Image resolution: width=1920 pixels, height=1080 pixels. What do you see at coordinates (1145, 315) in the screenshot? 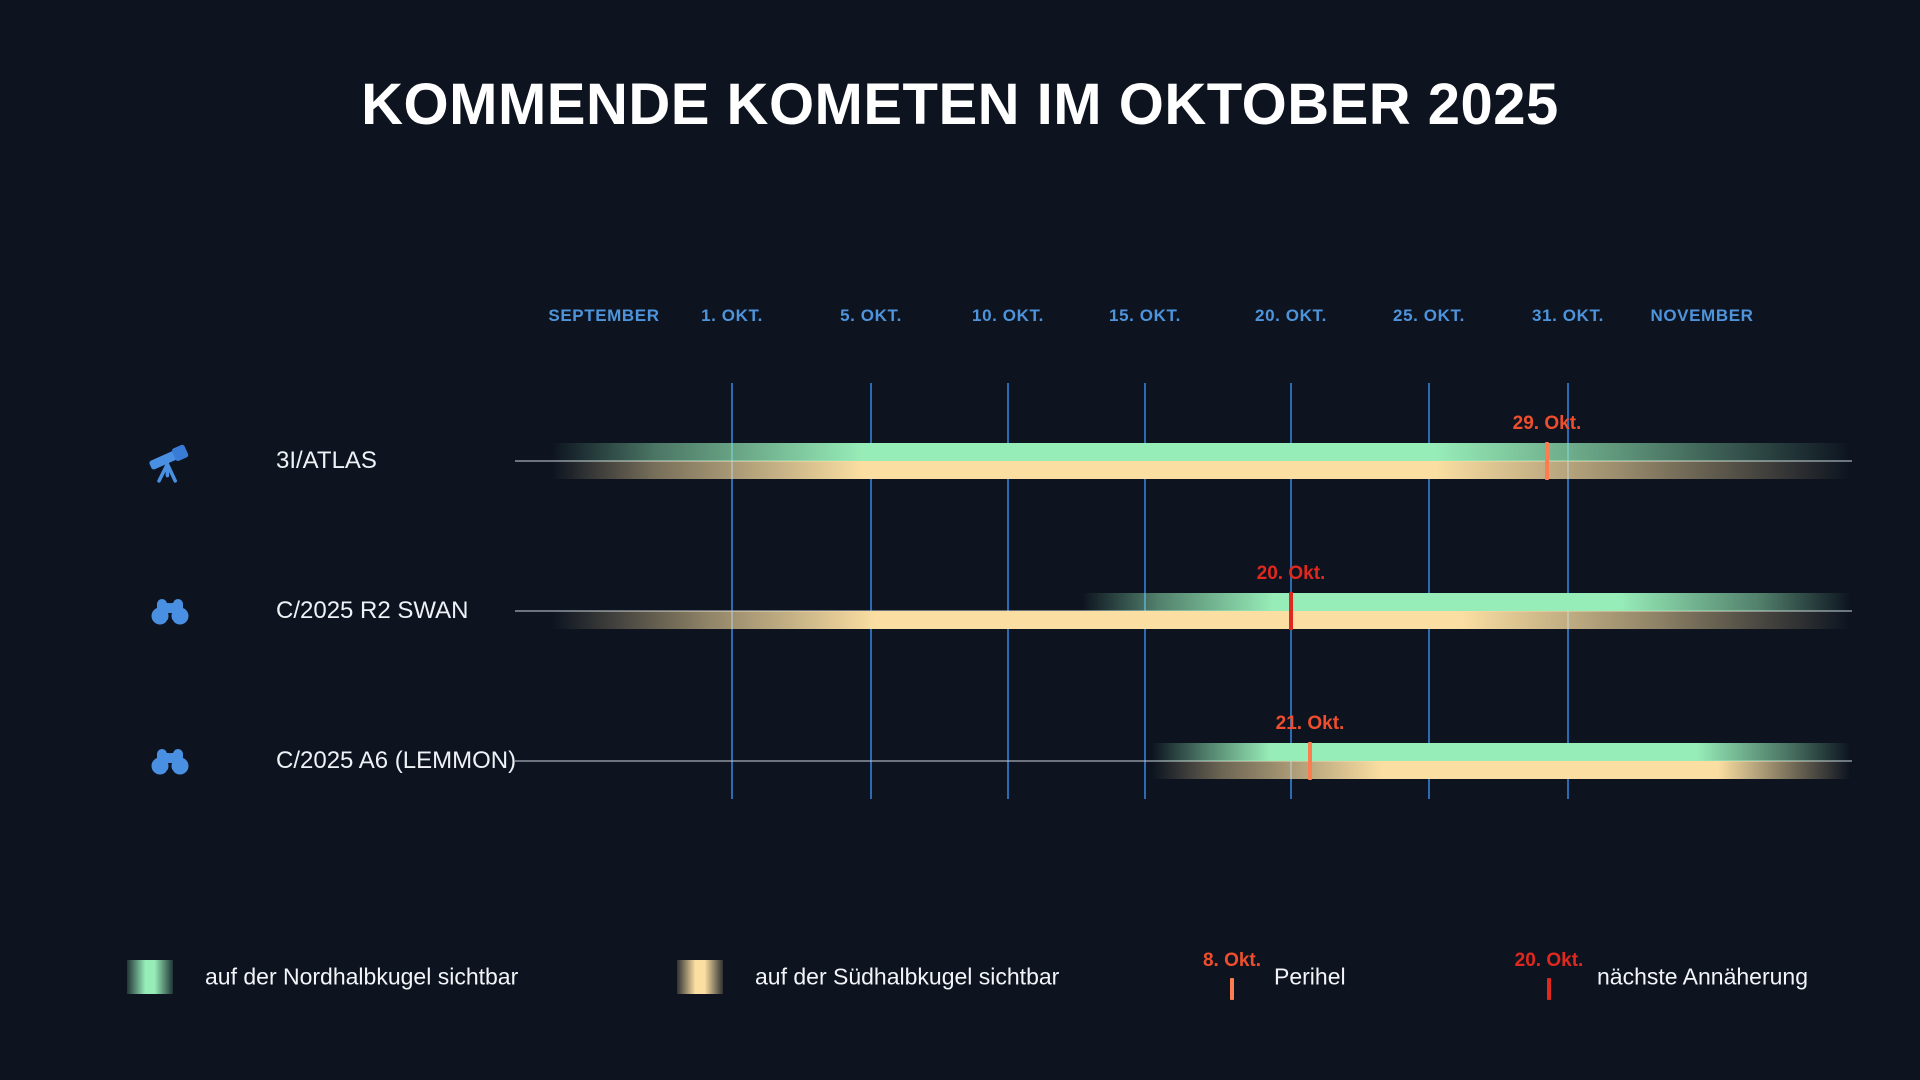
I see `axis-tick-label: 15. OKT.` at bounding box center [1145, 315].